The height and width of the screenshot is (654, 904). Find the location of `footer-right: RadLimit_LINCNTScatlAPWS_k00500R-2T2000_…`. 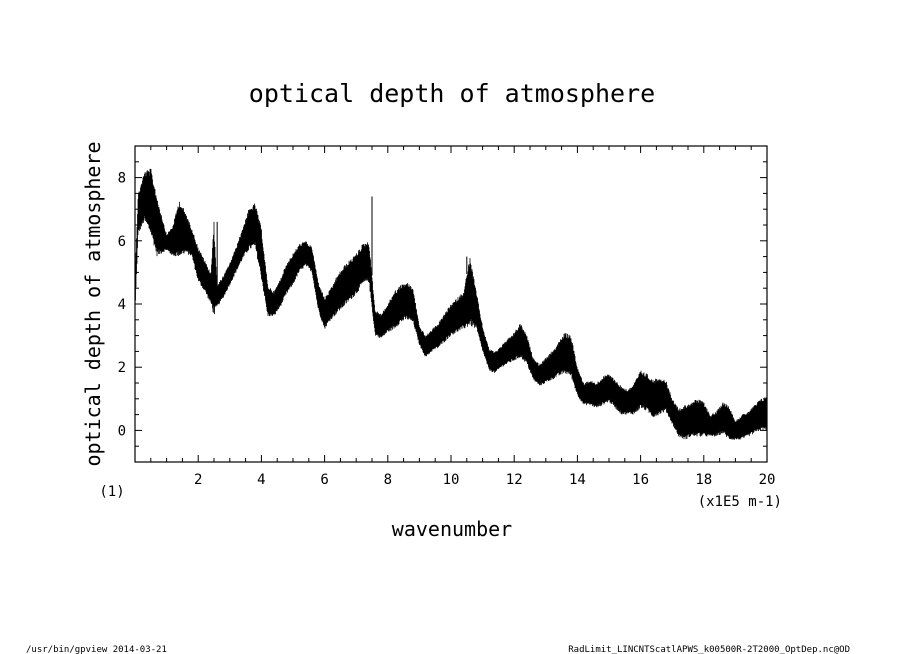

footer-right: RadLimit_LINCNTScatlAPWS_k00500R-2T2000_… is located at coordinates (709, 649).